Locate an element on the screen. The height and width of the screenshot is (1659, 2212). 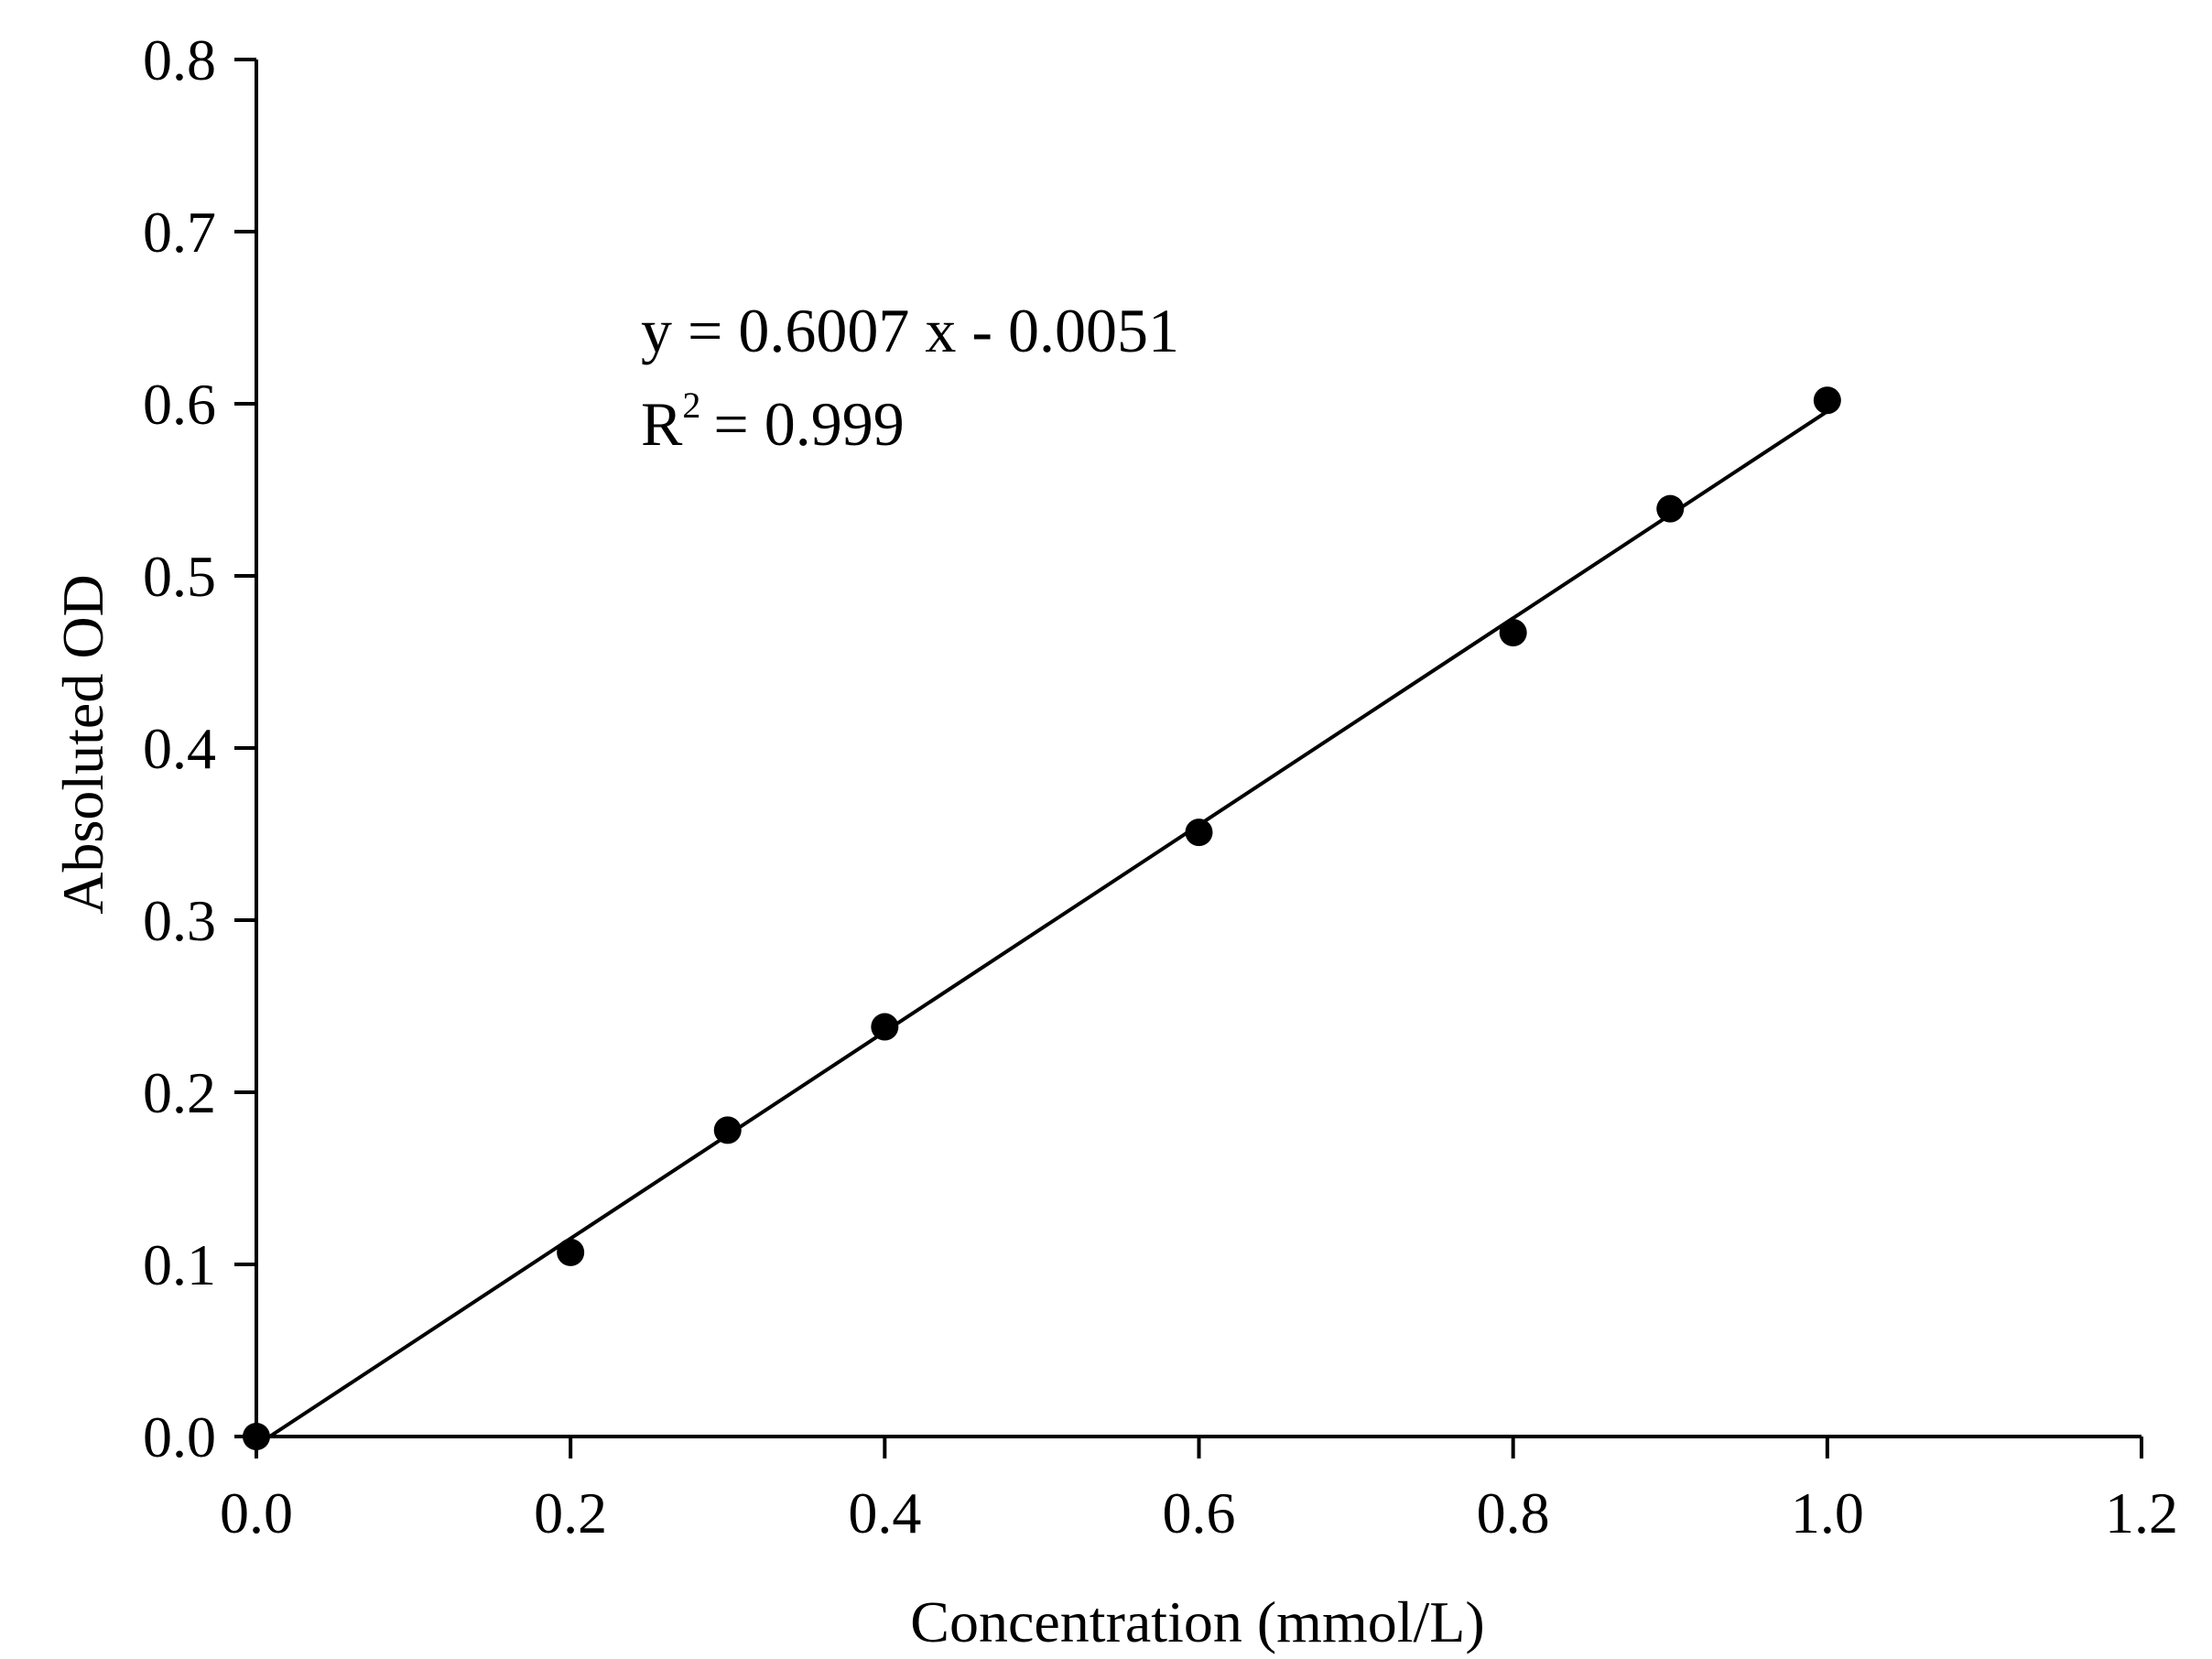
r-squared-value: = 0.999 is located at coordinates (809, 424).